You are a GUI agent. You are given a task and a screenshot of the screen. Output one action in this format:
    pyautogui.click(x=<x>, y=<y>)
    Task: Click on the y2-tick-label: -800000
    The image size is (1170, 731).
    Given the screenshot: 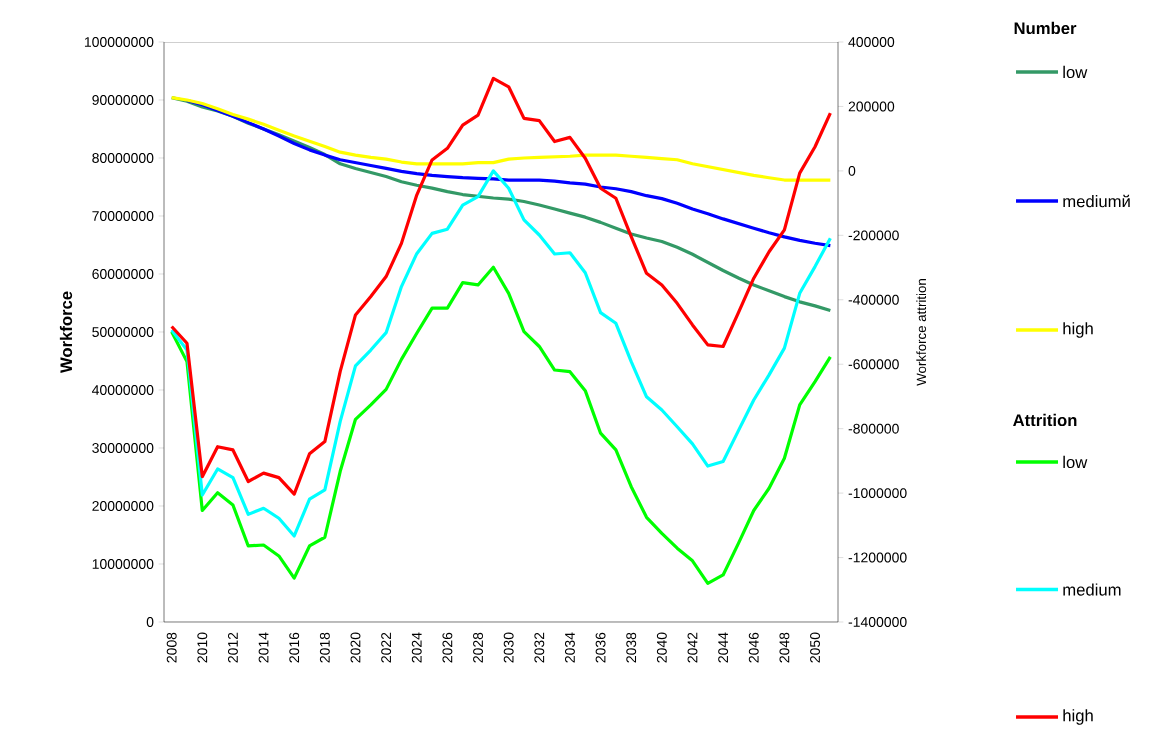 What is the action you would take?
    pyautogui.click(x=873, y=428)
    